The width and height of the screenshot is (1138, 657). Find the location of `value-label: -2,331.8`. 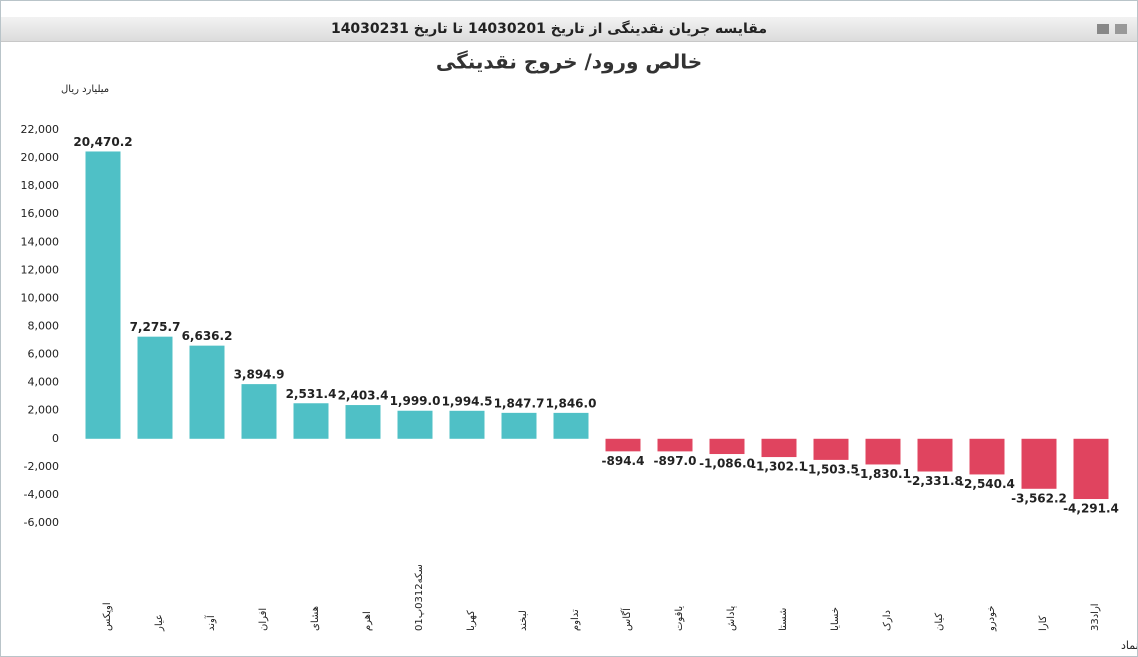

value-label: -2,331.8 is located at coordinates (935, 481).